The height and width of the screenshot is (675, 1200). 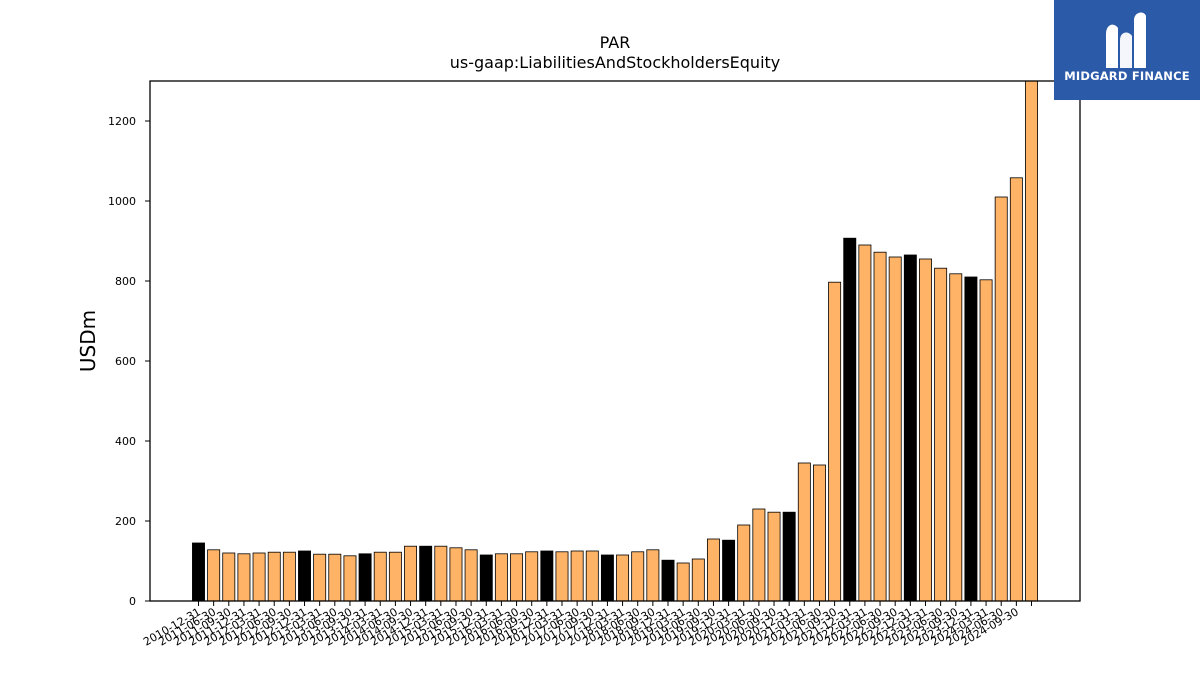 What do you see at coordinates (615, 42) in the screenshot?
I see `chart-title: PAR` at bounding box center [615, 42].